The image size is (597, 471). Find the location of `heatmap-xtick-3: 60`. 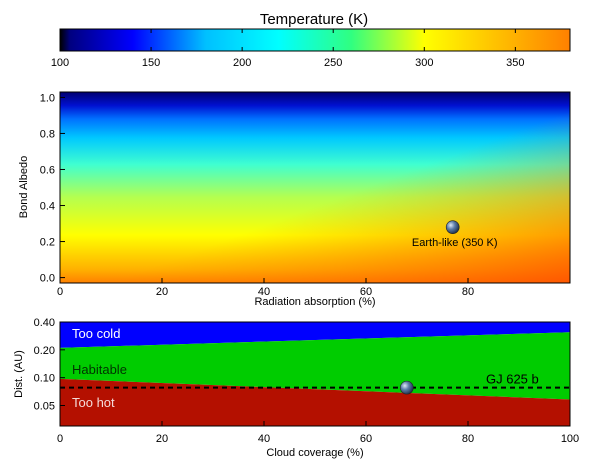

heatmap-xtick-3: 60 is located at coordinates (366, 288).